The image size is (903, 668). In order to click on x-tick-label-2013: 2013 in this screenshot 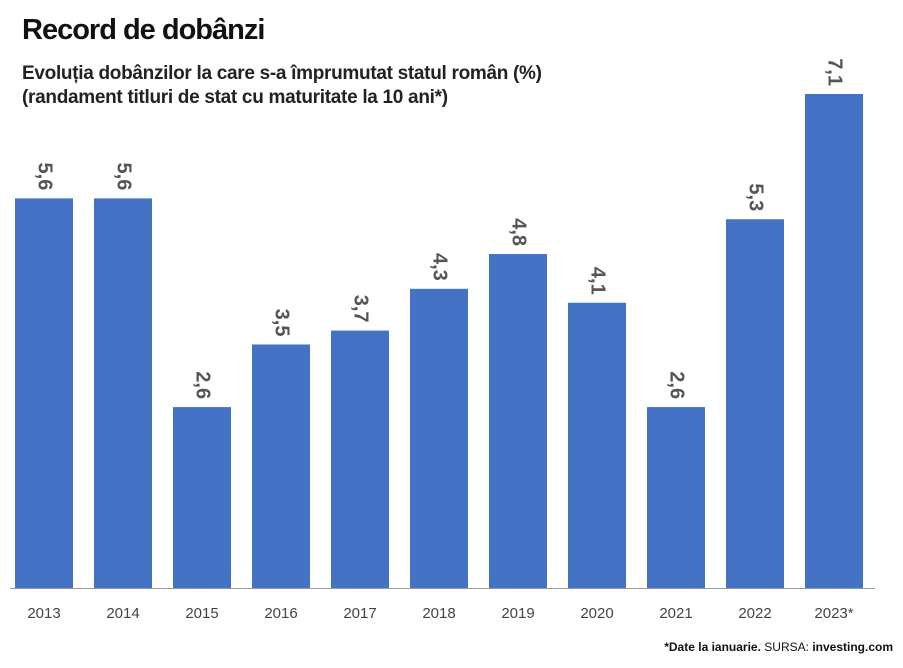, I will do `click(43, 613)`.